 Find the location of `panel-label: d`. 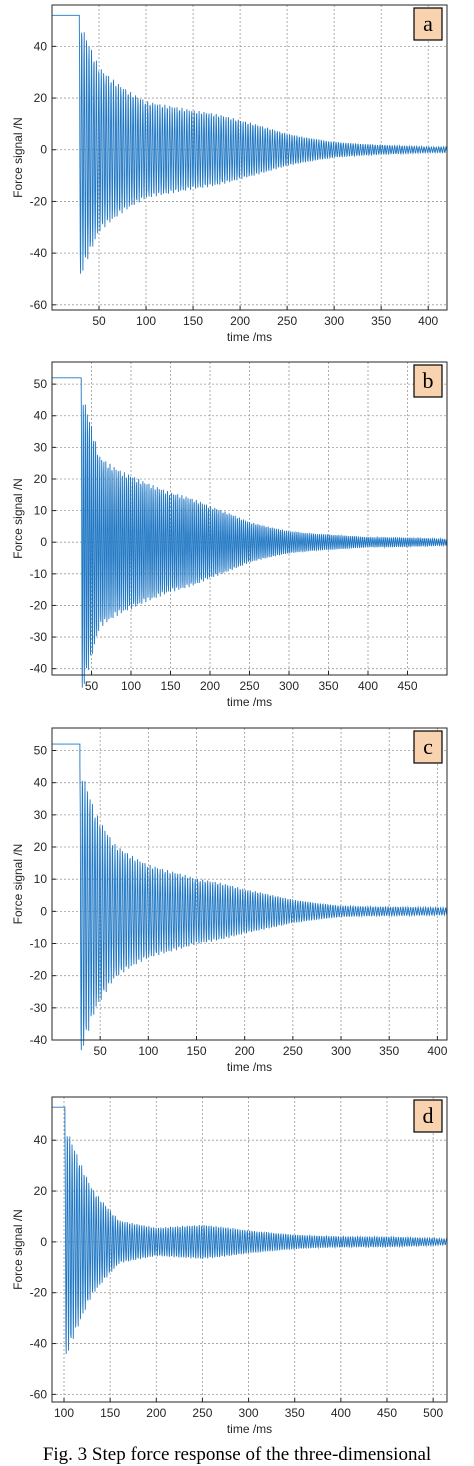

panel-label: d is located at coordinates (428, 1115).